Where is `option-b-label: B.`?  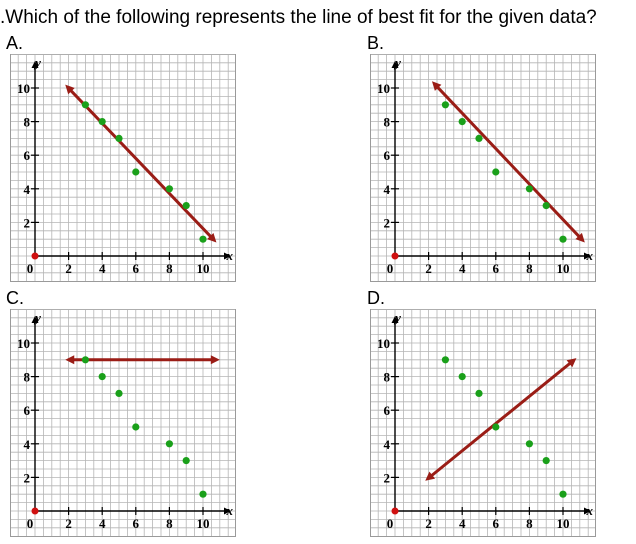
option-b-label: B. is located at coordinates (376, 43).